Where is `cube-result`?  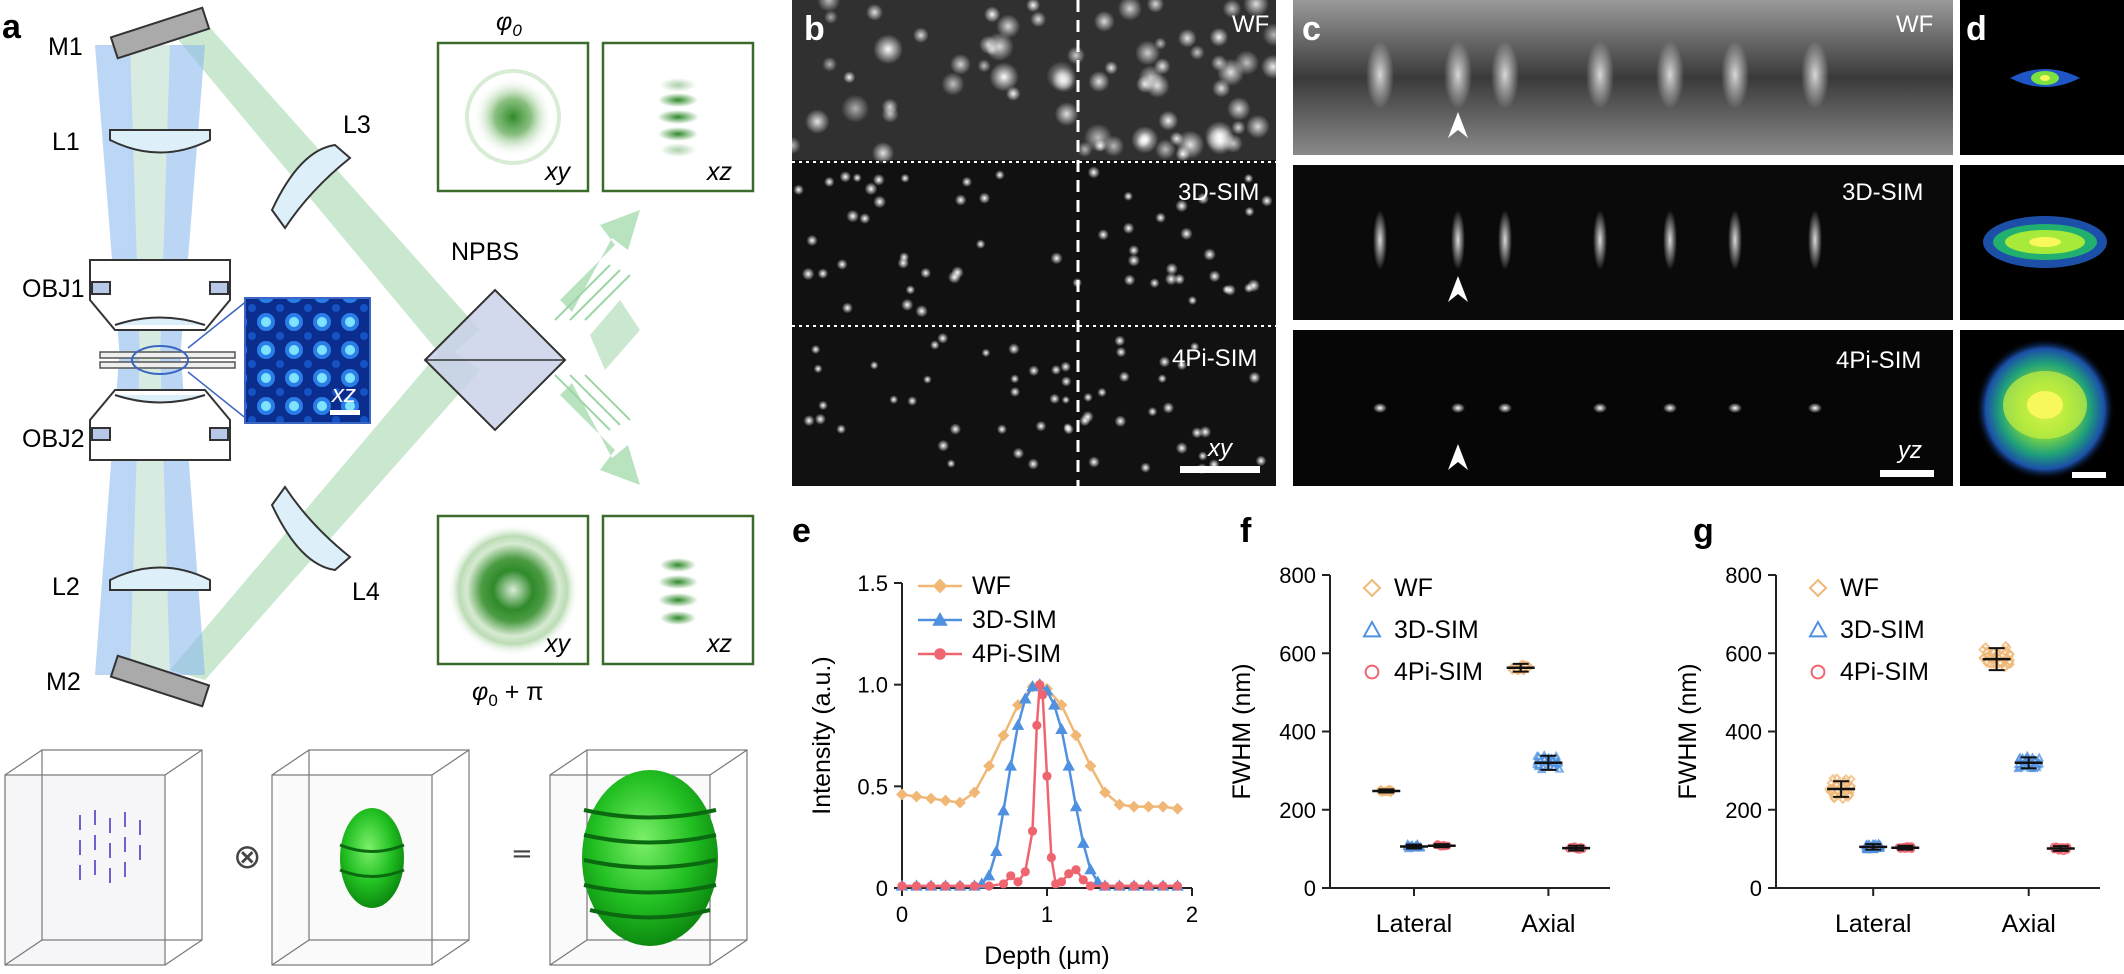
cube-result is located at coordinates (648, 857).